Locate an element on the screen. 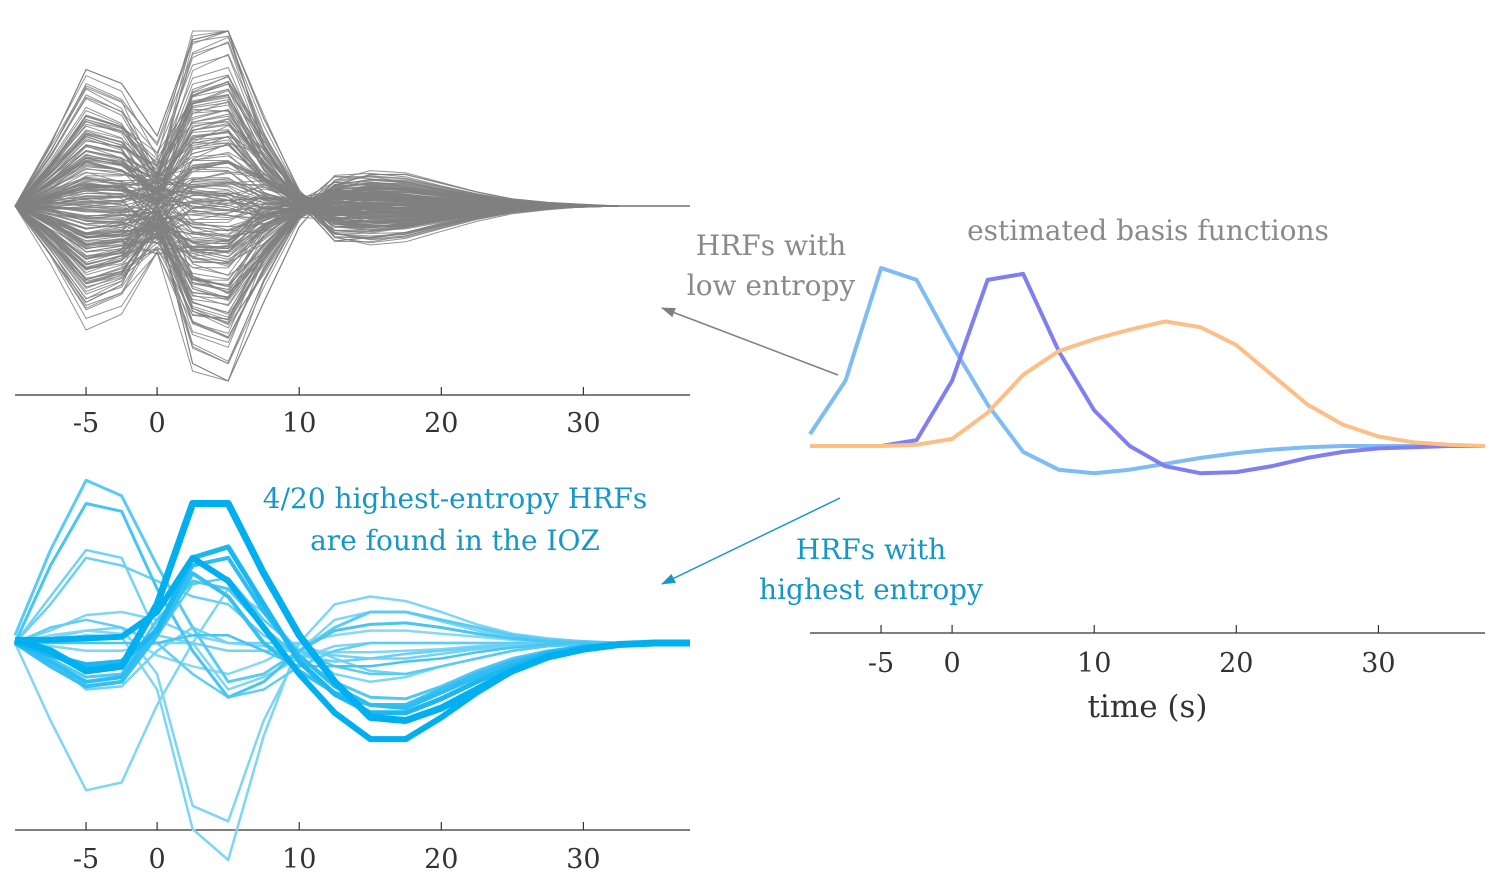 The image size is (1500, 875). high-entropy-hrfs-tick-label: 0 is located at coordinates (157, 859).